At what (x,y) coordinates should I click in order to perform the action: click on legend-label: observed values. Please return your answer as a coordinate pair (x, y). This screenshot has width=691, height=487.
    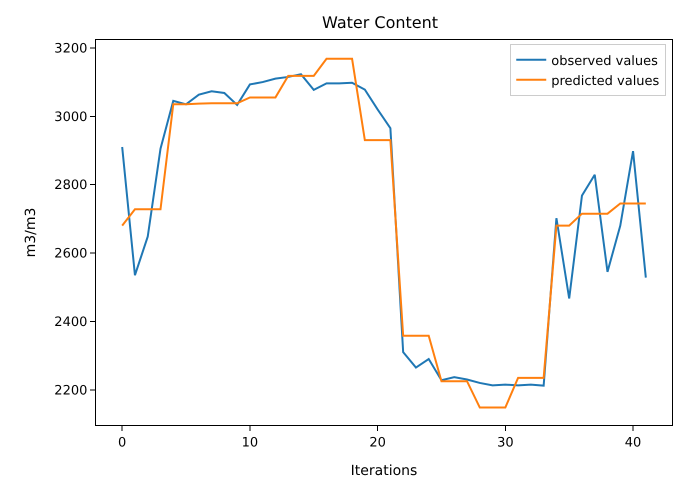
    Looking at the image, I should click on (604, 61).